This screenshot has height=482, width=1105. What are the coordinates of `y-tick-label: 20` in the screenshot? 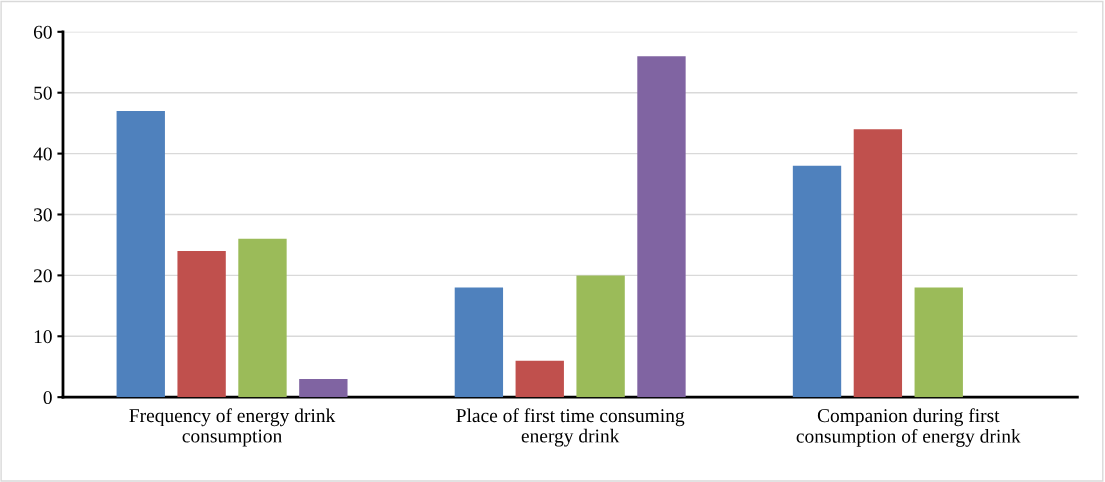 It's located at (42, 276).